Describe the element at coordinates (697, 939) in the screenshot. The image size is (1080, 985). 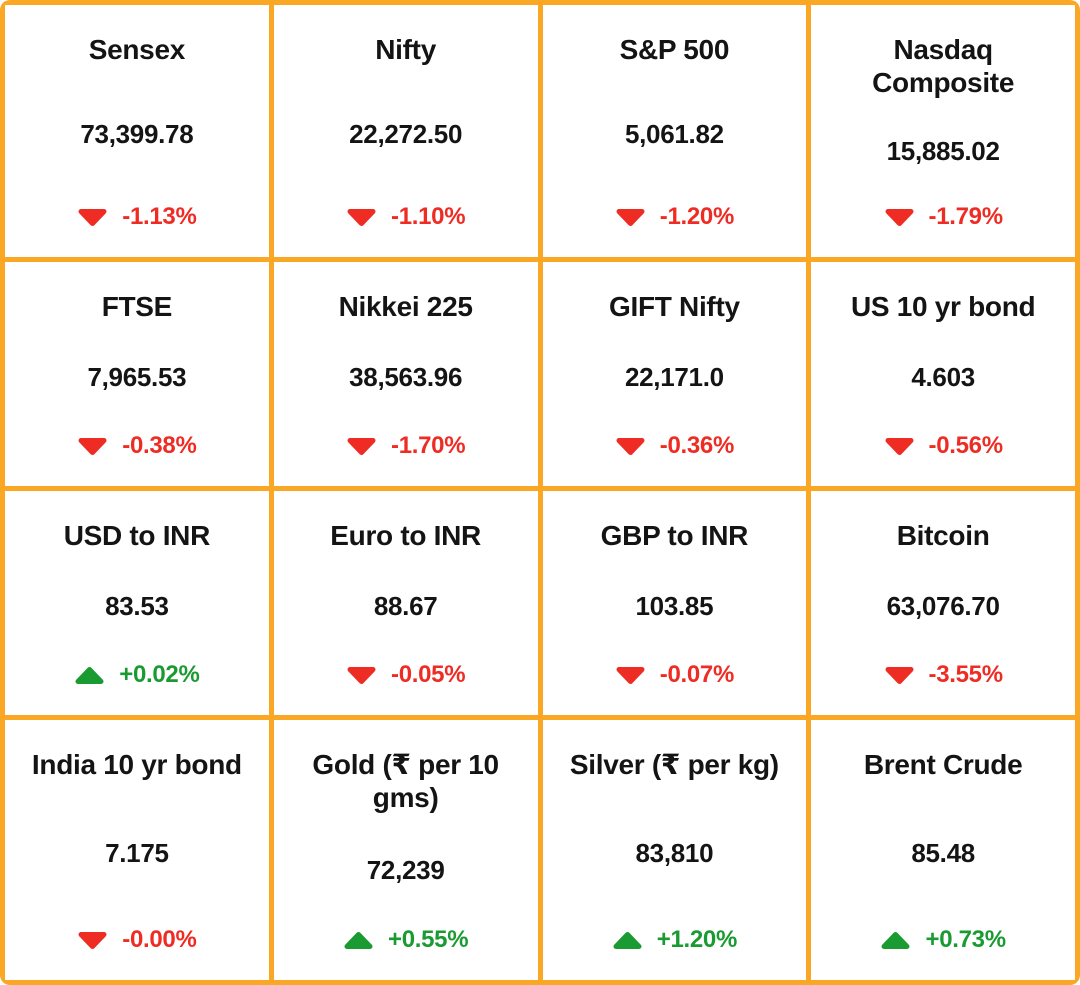
I see `card-change-text: +1.20%` at that location.